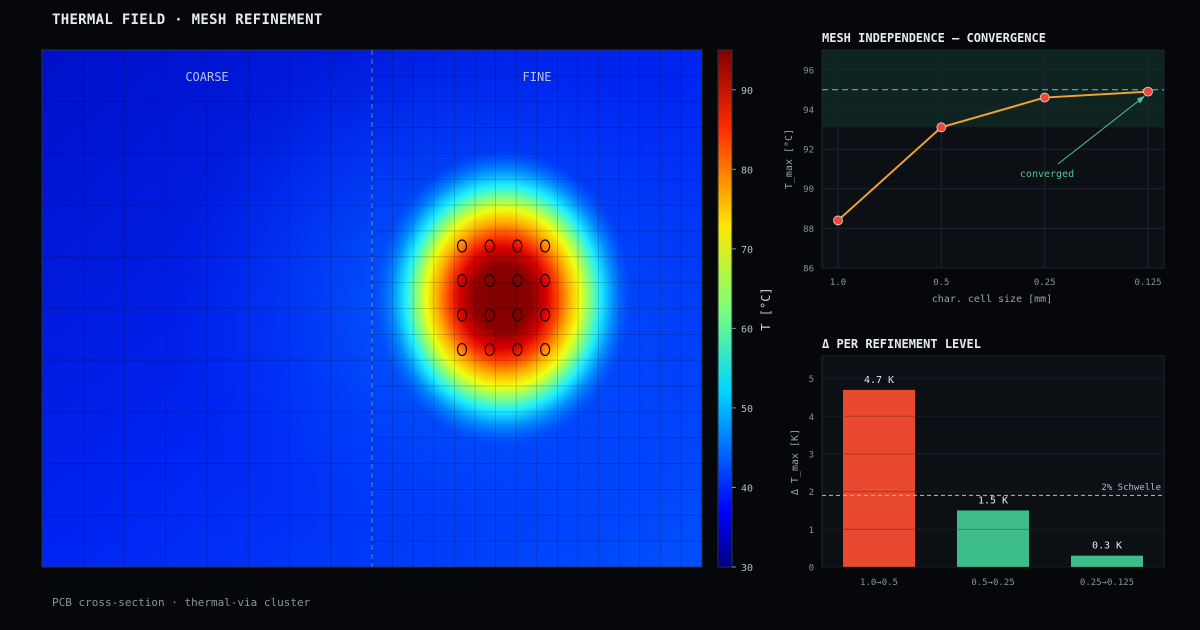 This screenshot has height=630, width=1200. Describe the element at coordinates (747, 409) in the screenshot. I see `colorbar-tick-label: 50` at that location.